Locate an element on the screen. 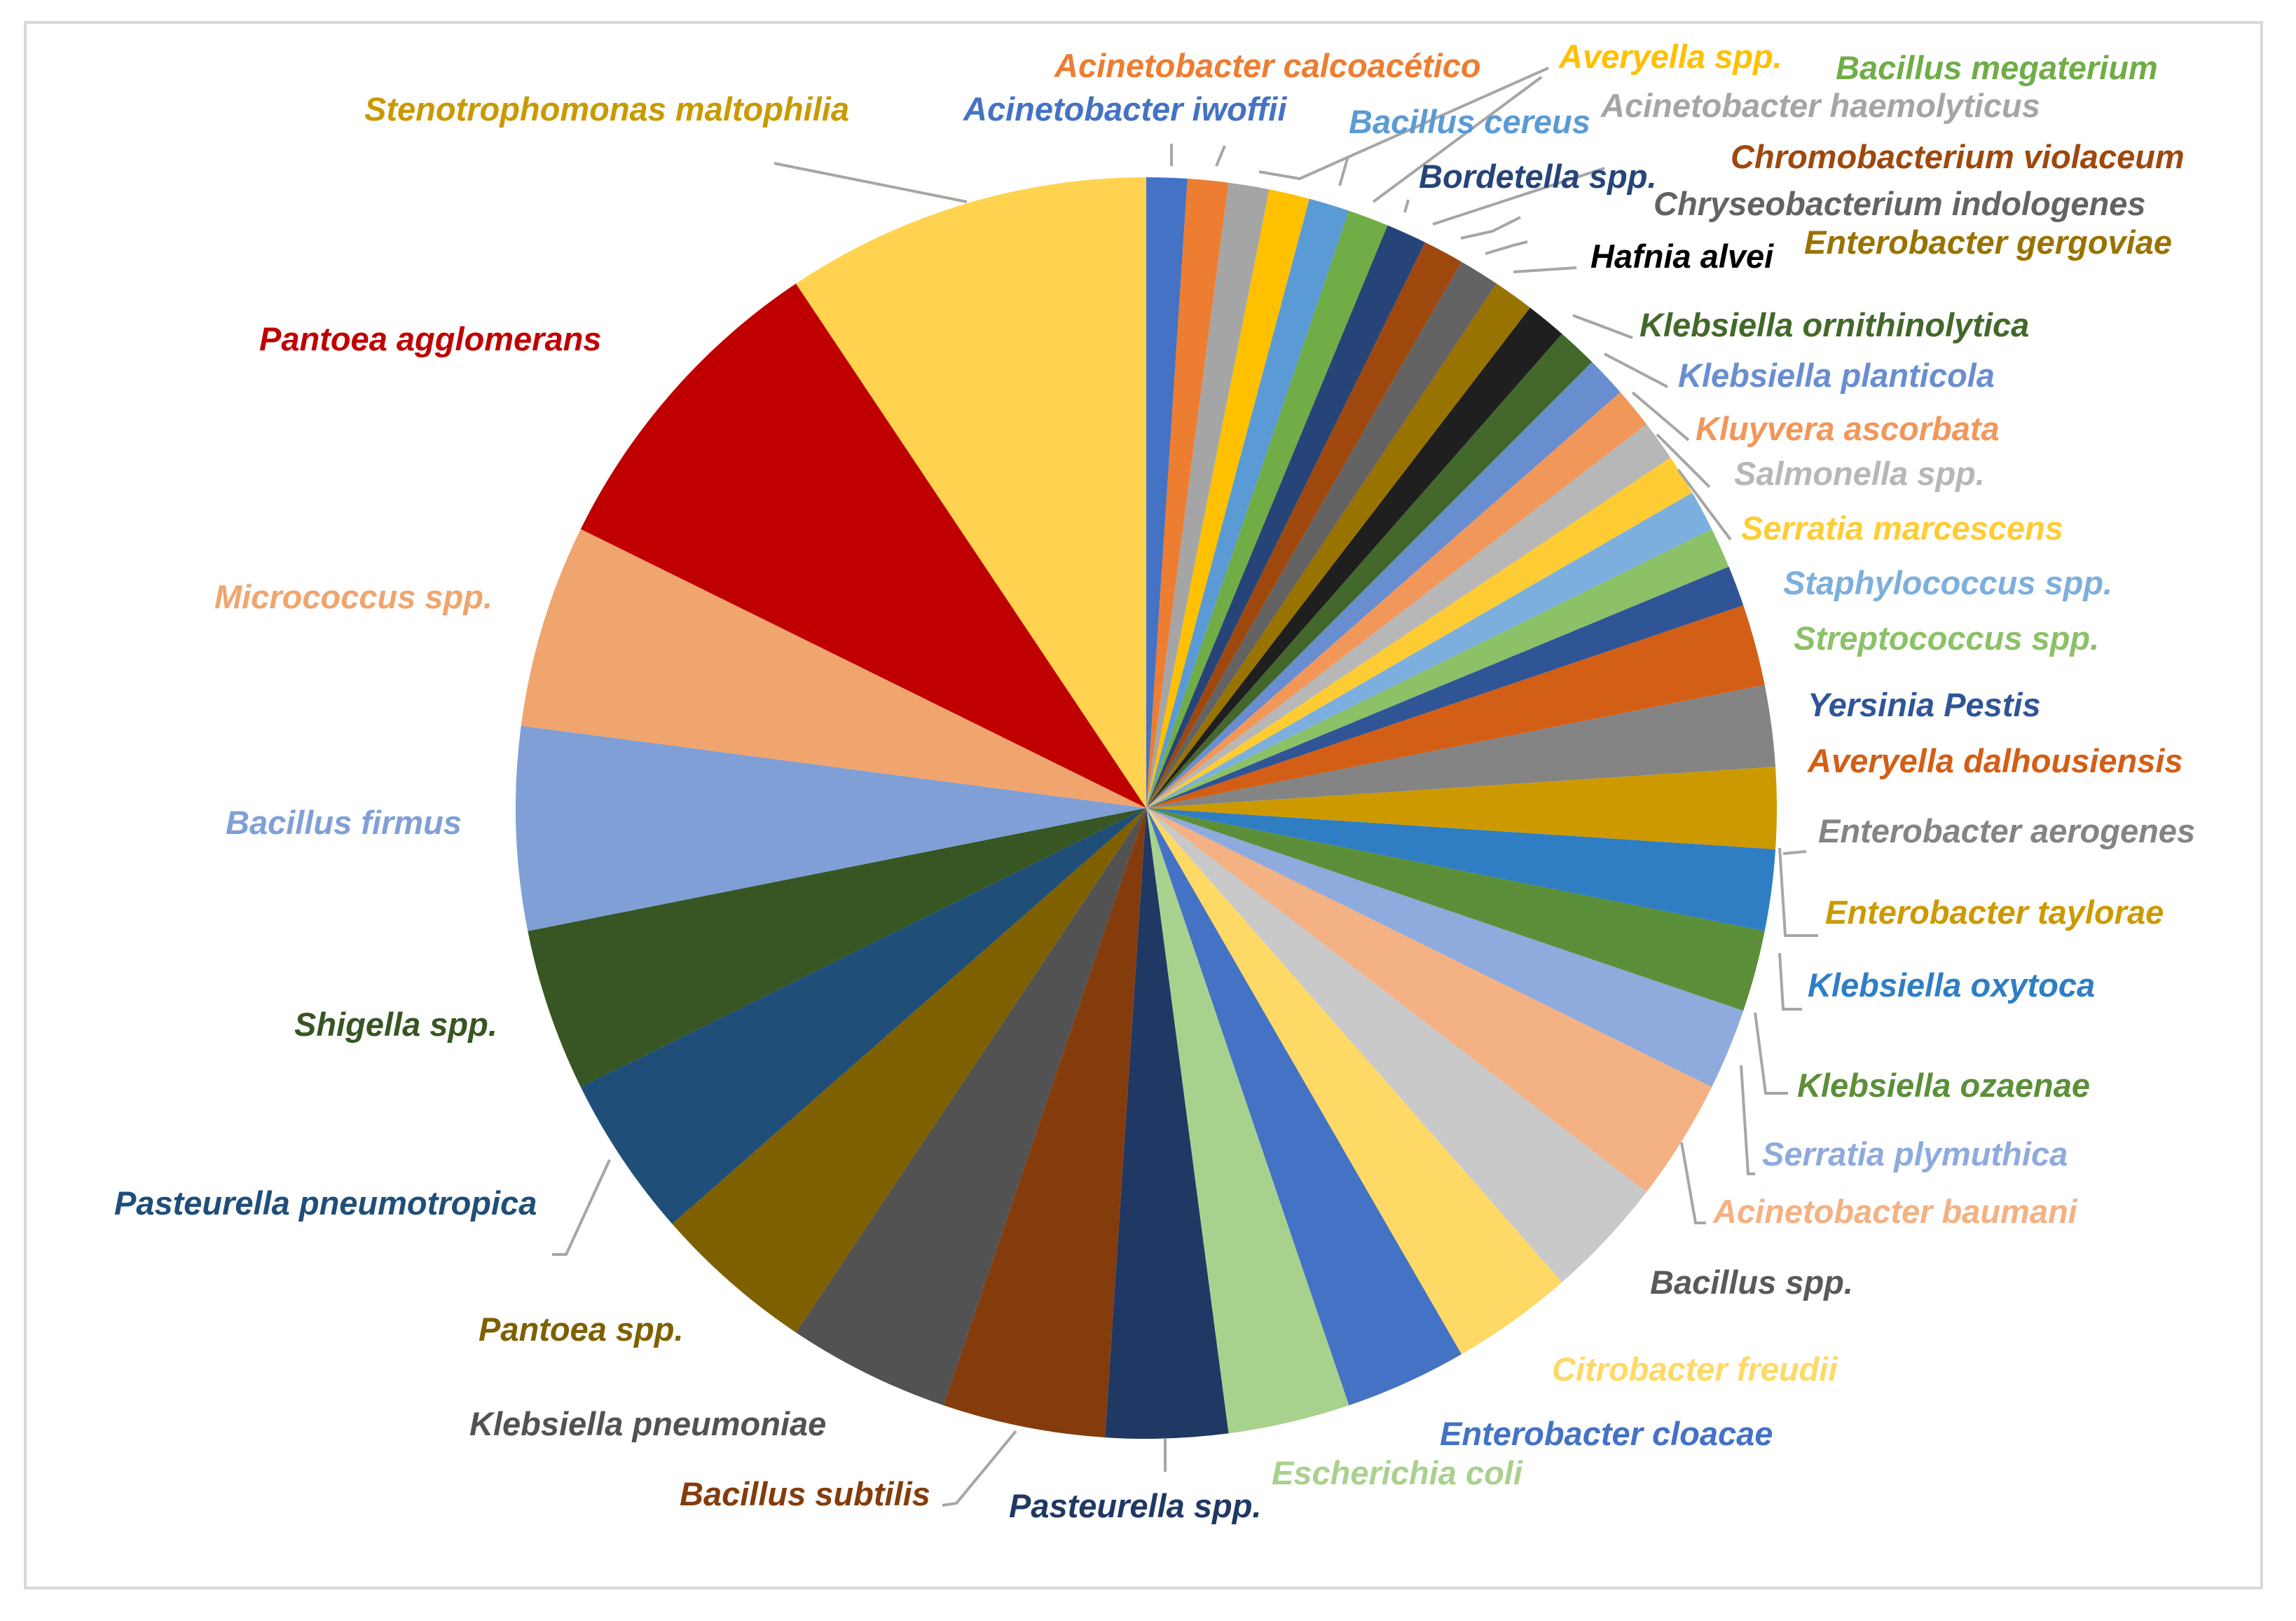 This screenshot has height=1621, width=2296. data-label: Bordetella spp. is located at coordinates (1538, 176).